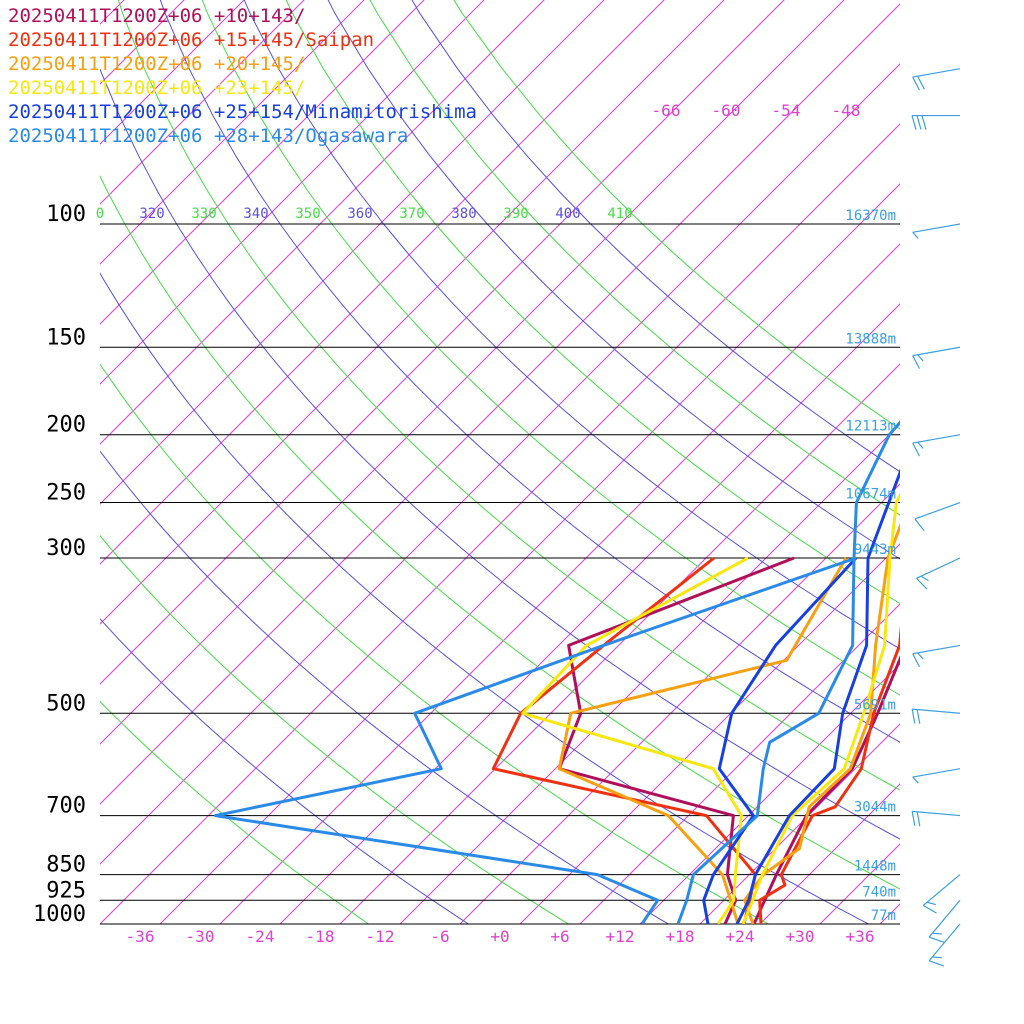 The image size is (1024, 1024). Describe the element at coordinates (203, 214) in the screenshot. I see `theta-label: 330` at that location.